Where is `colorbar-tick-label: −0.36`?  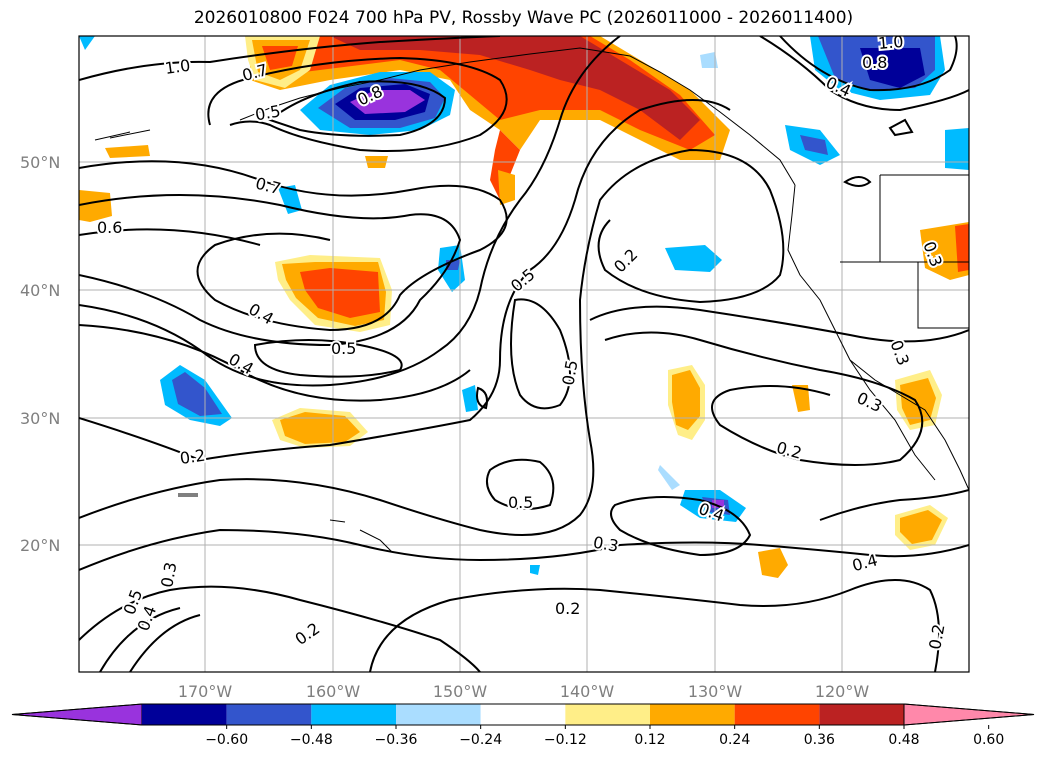
colorbar-tick-label: −0.36 is located at coordinates (396, 740).